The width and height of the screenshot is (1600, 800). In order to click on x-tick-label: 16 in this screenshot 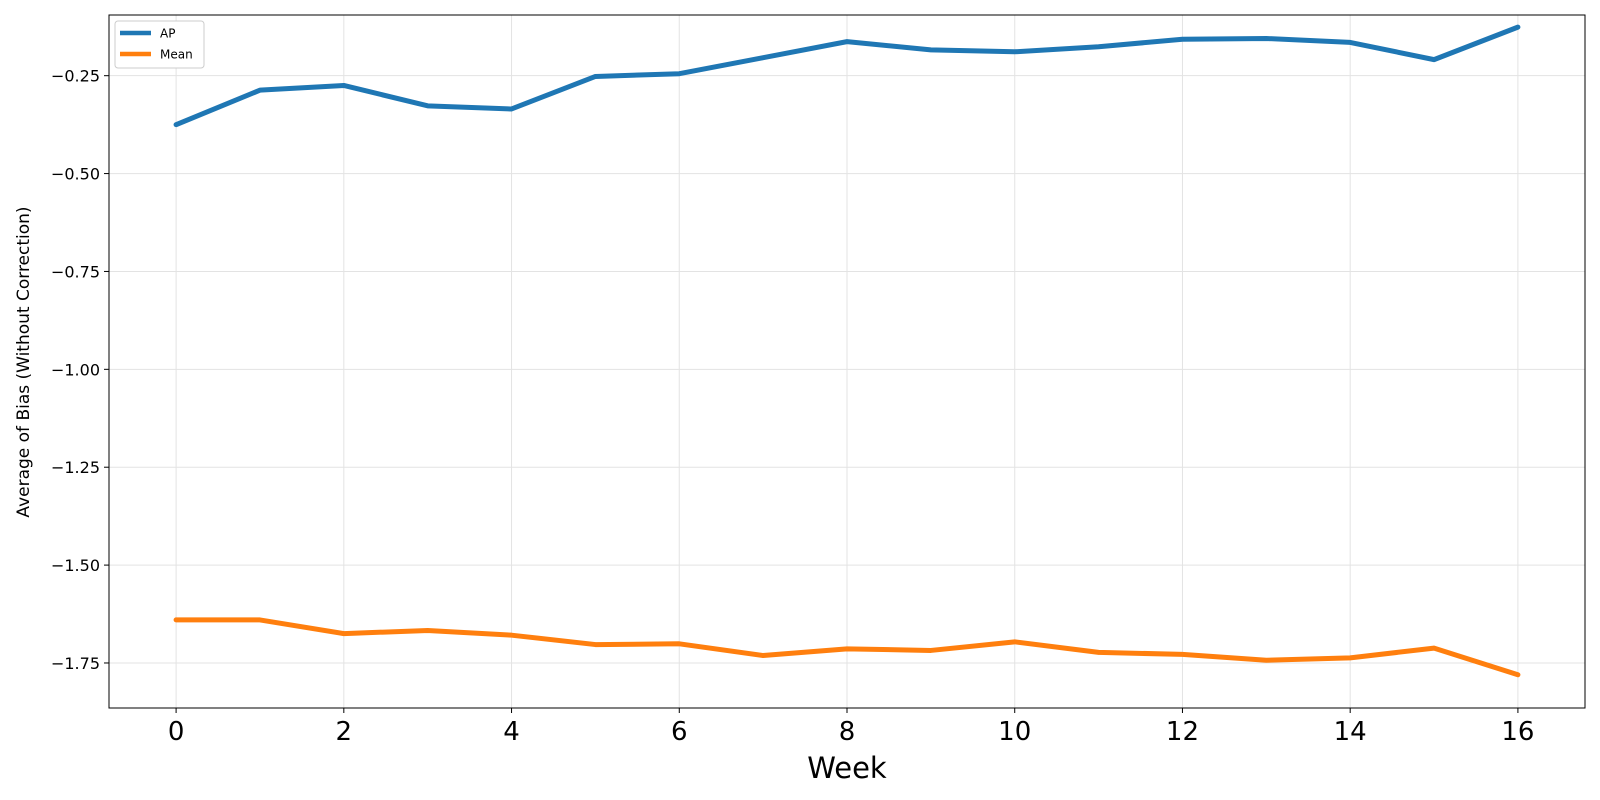, I will do `click(1517, 732)`.